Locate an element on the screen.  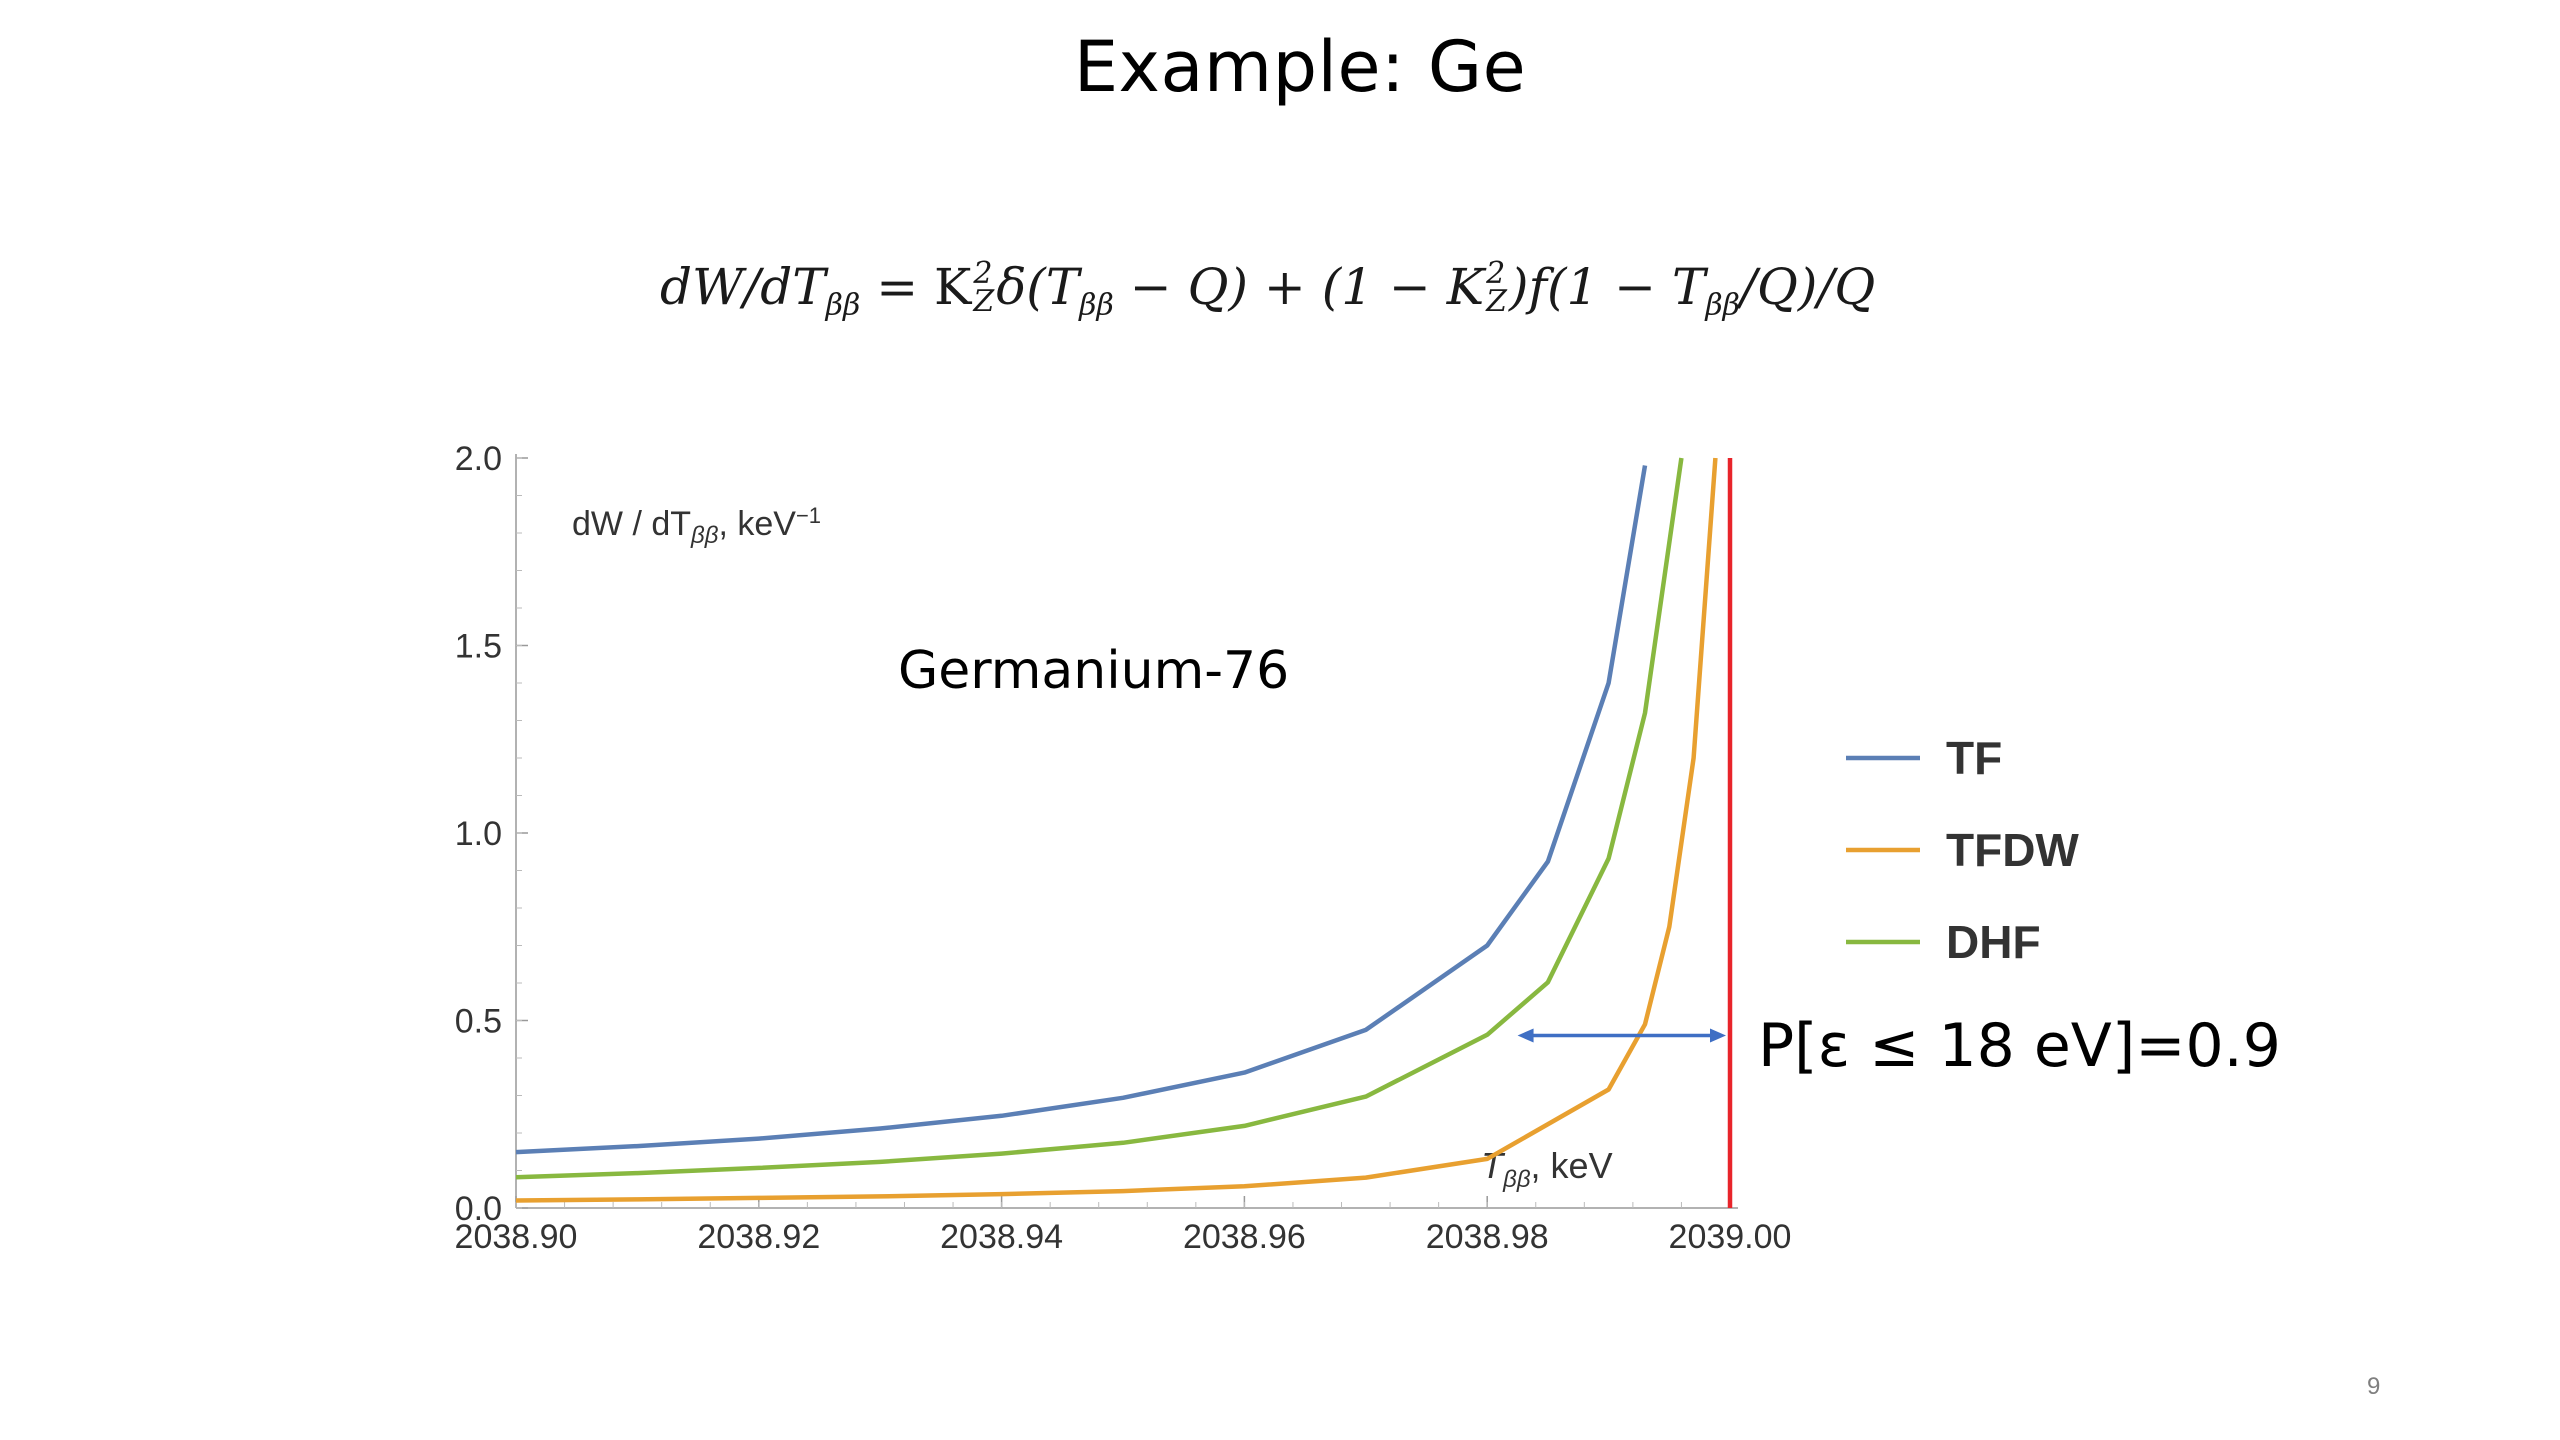
formula-delta: δ(T is located at coordinates (1038, 287).